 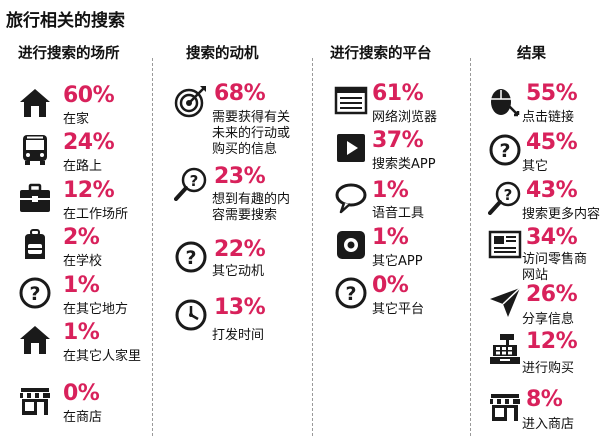 I want to click on page-title: 旅行相关的搜索, so click(x=65, y=21).